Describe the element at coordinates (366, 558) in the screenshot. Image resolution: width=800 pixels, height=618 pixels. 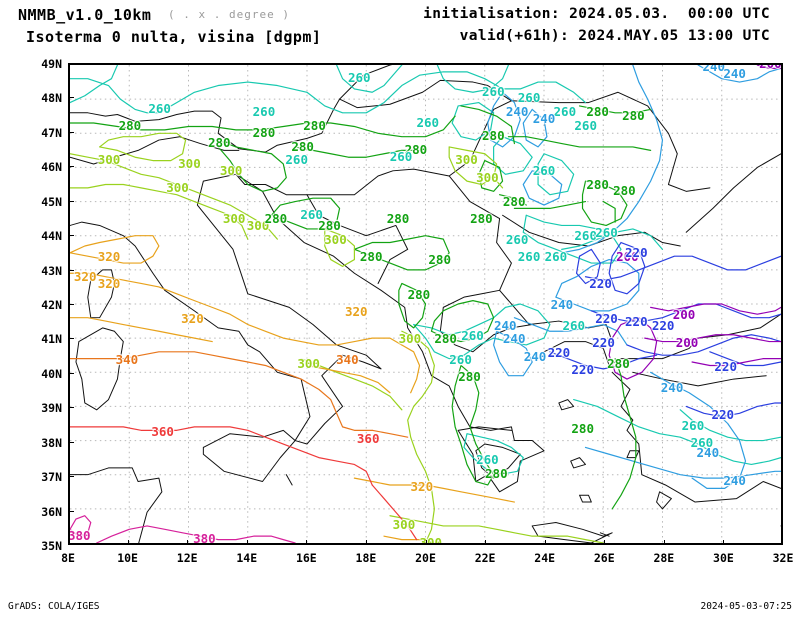
I see `x-tick-label: 18E` at that location.